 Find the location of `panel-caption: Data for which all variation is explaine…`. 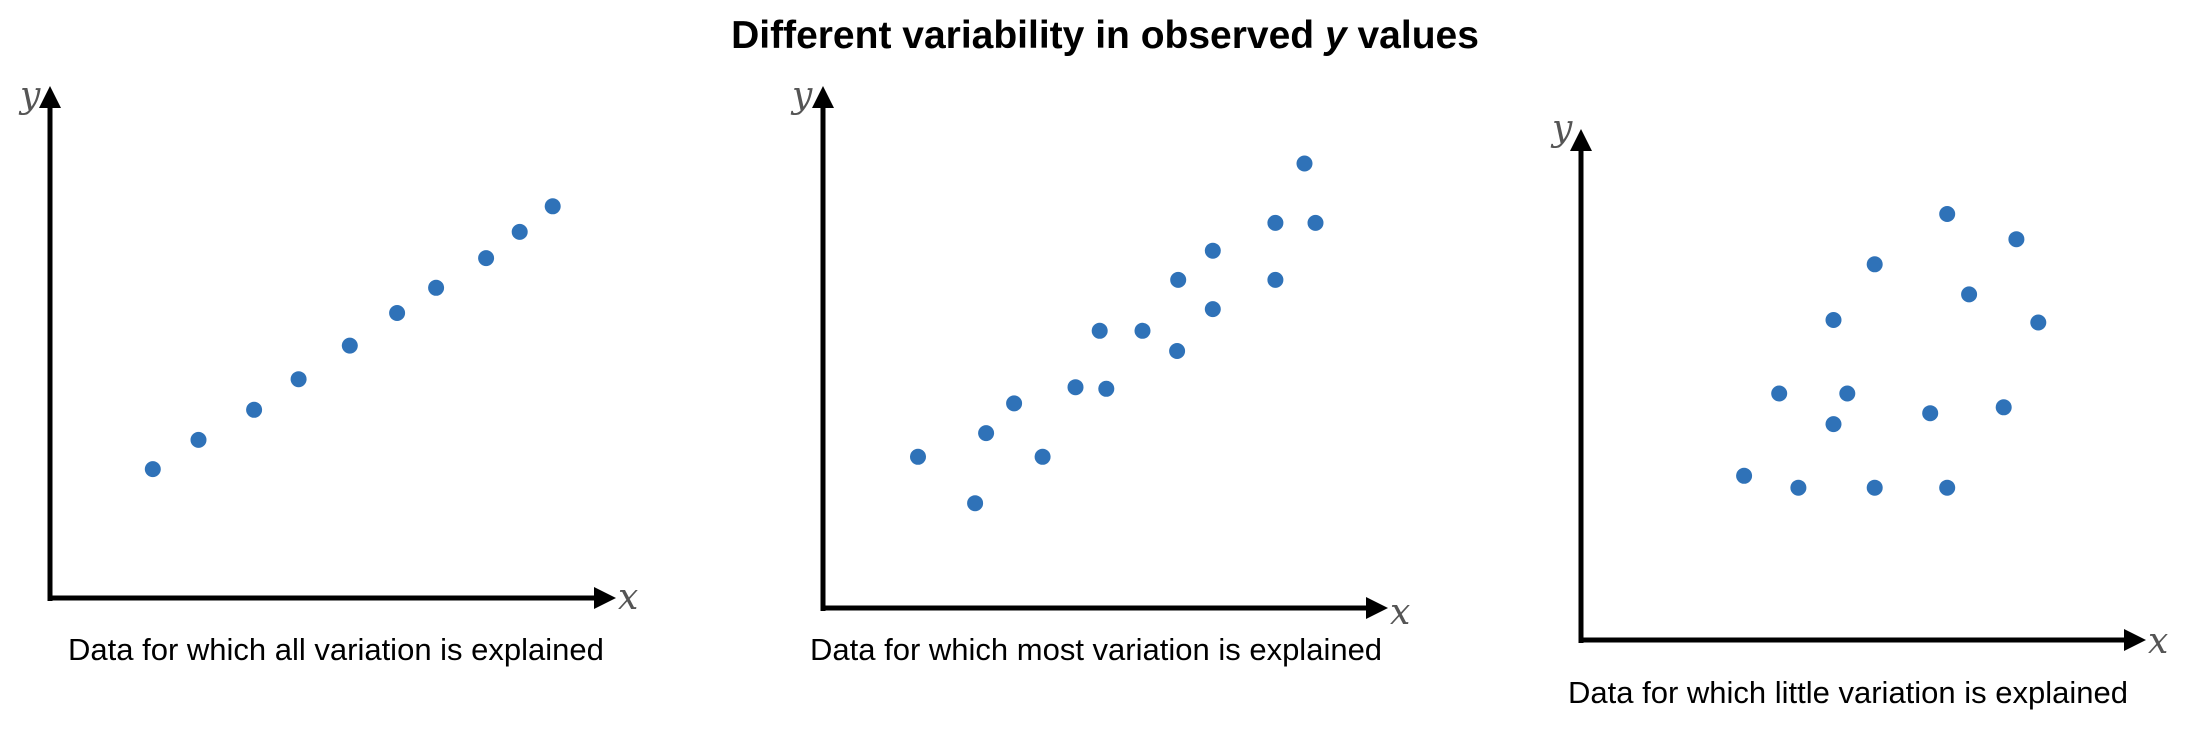

panel-caption: Data for which all variation is explaine… is located at coordinates (336, 649).